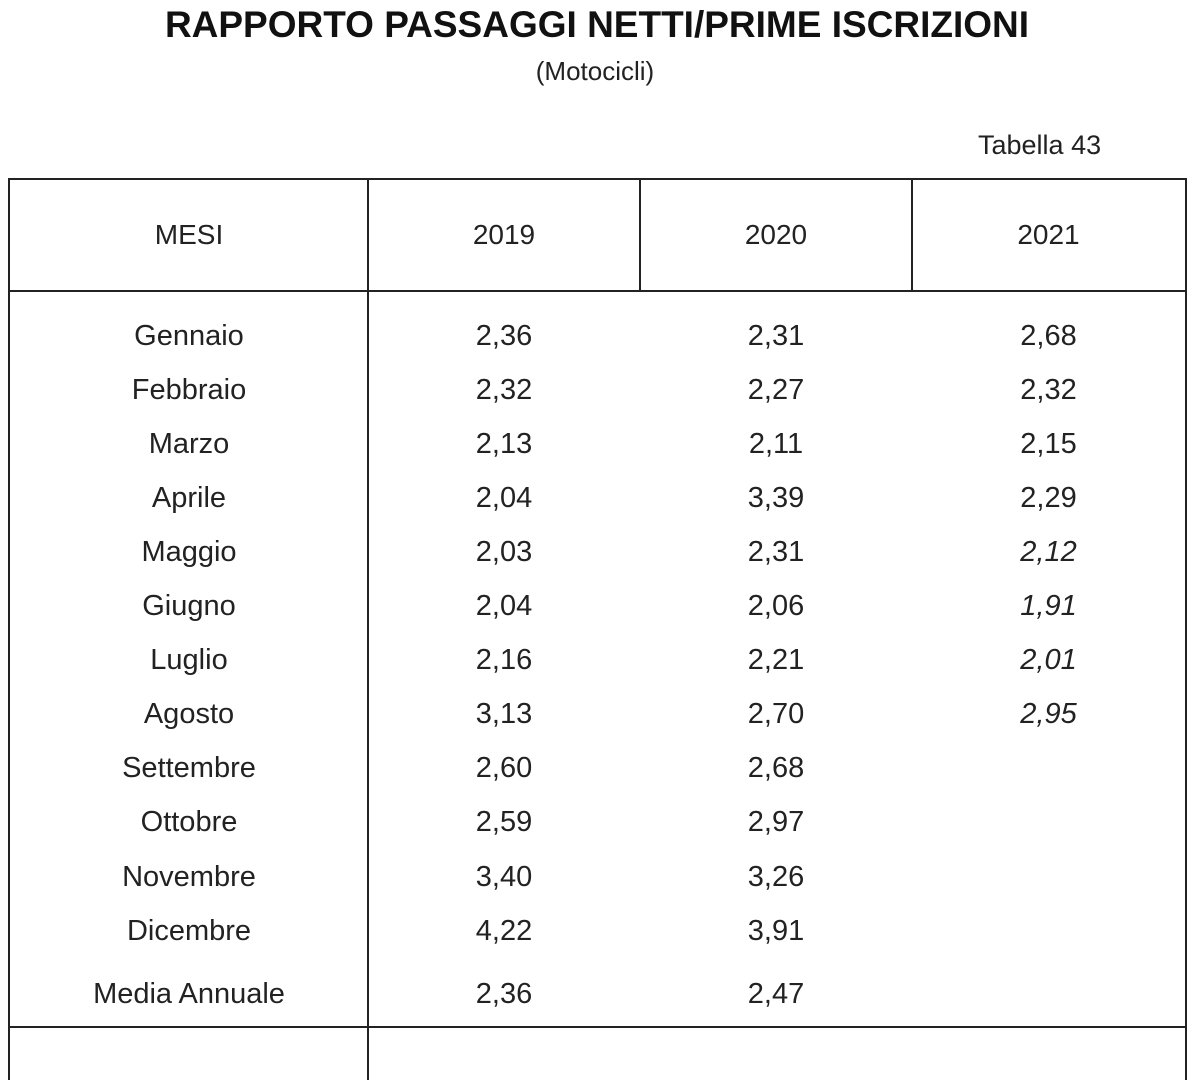 Image resolution: width=1200 pixels, height=1080 pixels. Describe the element at coordinates (1048, 713) in the screenshot. I see `value-cell-2021: 2,95` at that location.